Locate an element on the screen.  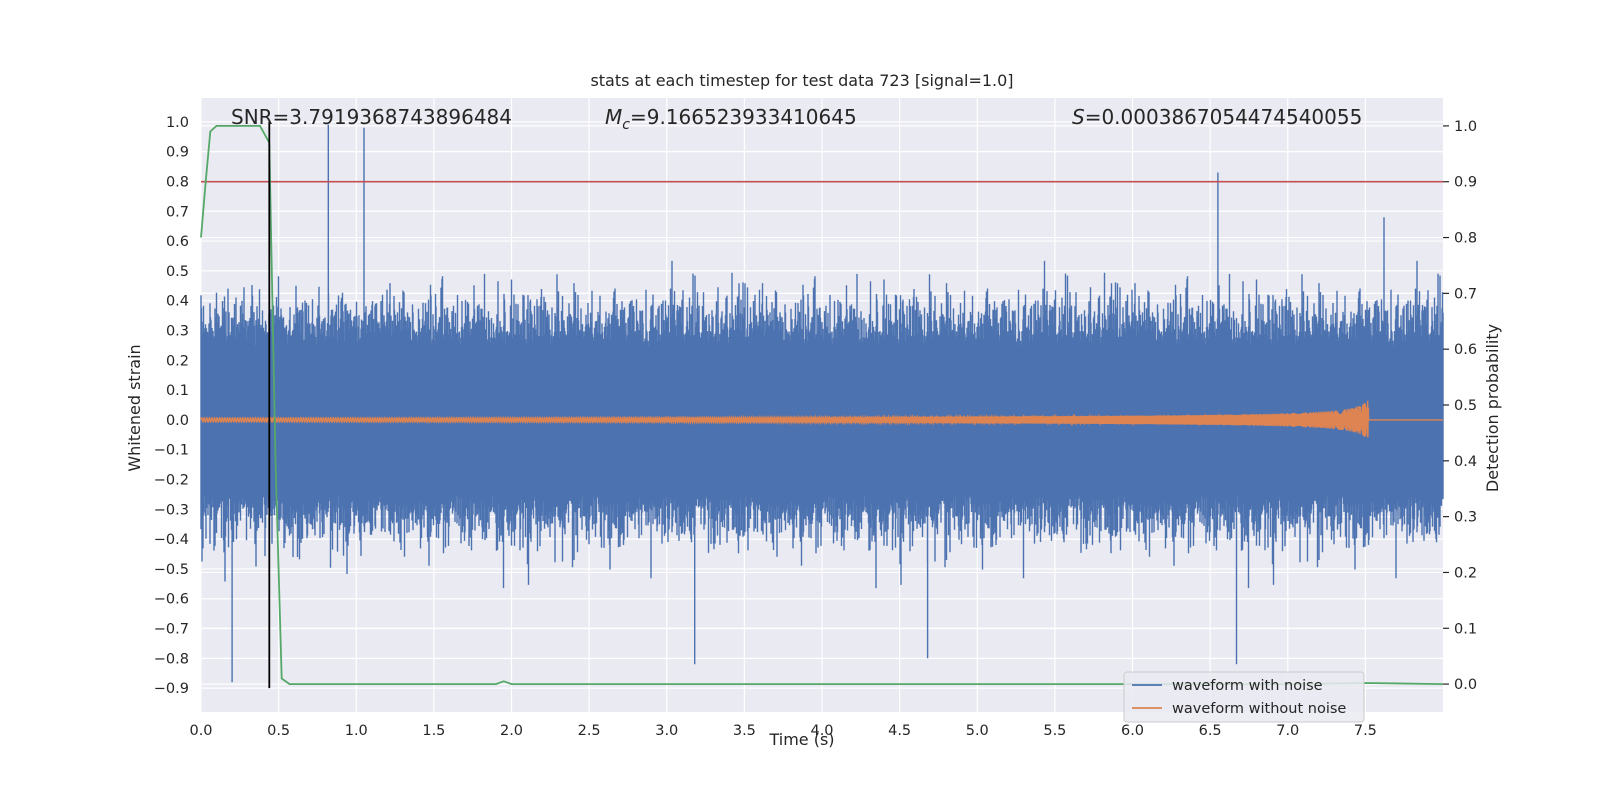
y-tick-label: 0.6 is located at coordinates (177, 242).